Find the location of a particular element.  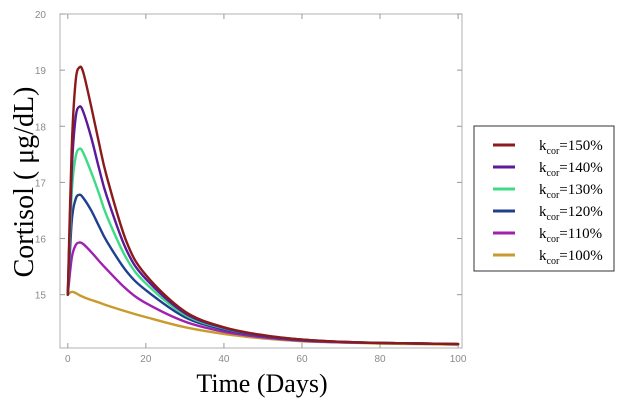

legend-label: kcor=140% is located at coordinates (571, 169).